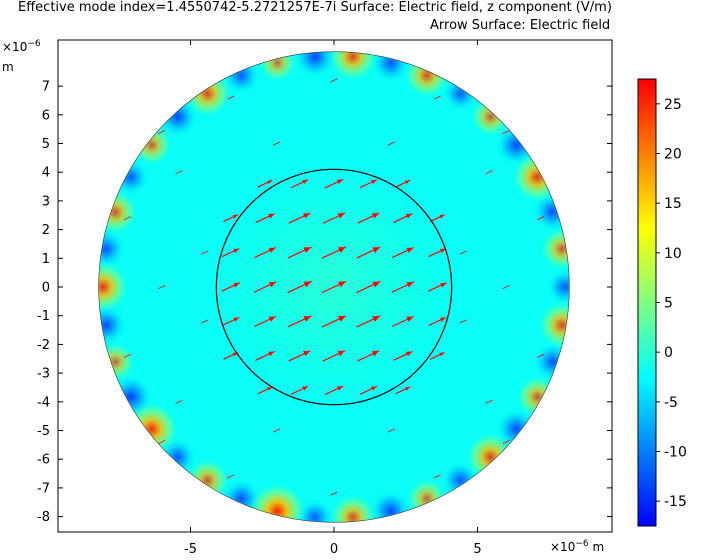 The image size is (722, 560). I want to click on y-tick-label: -2, so click(43, 345).